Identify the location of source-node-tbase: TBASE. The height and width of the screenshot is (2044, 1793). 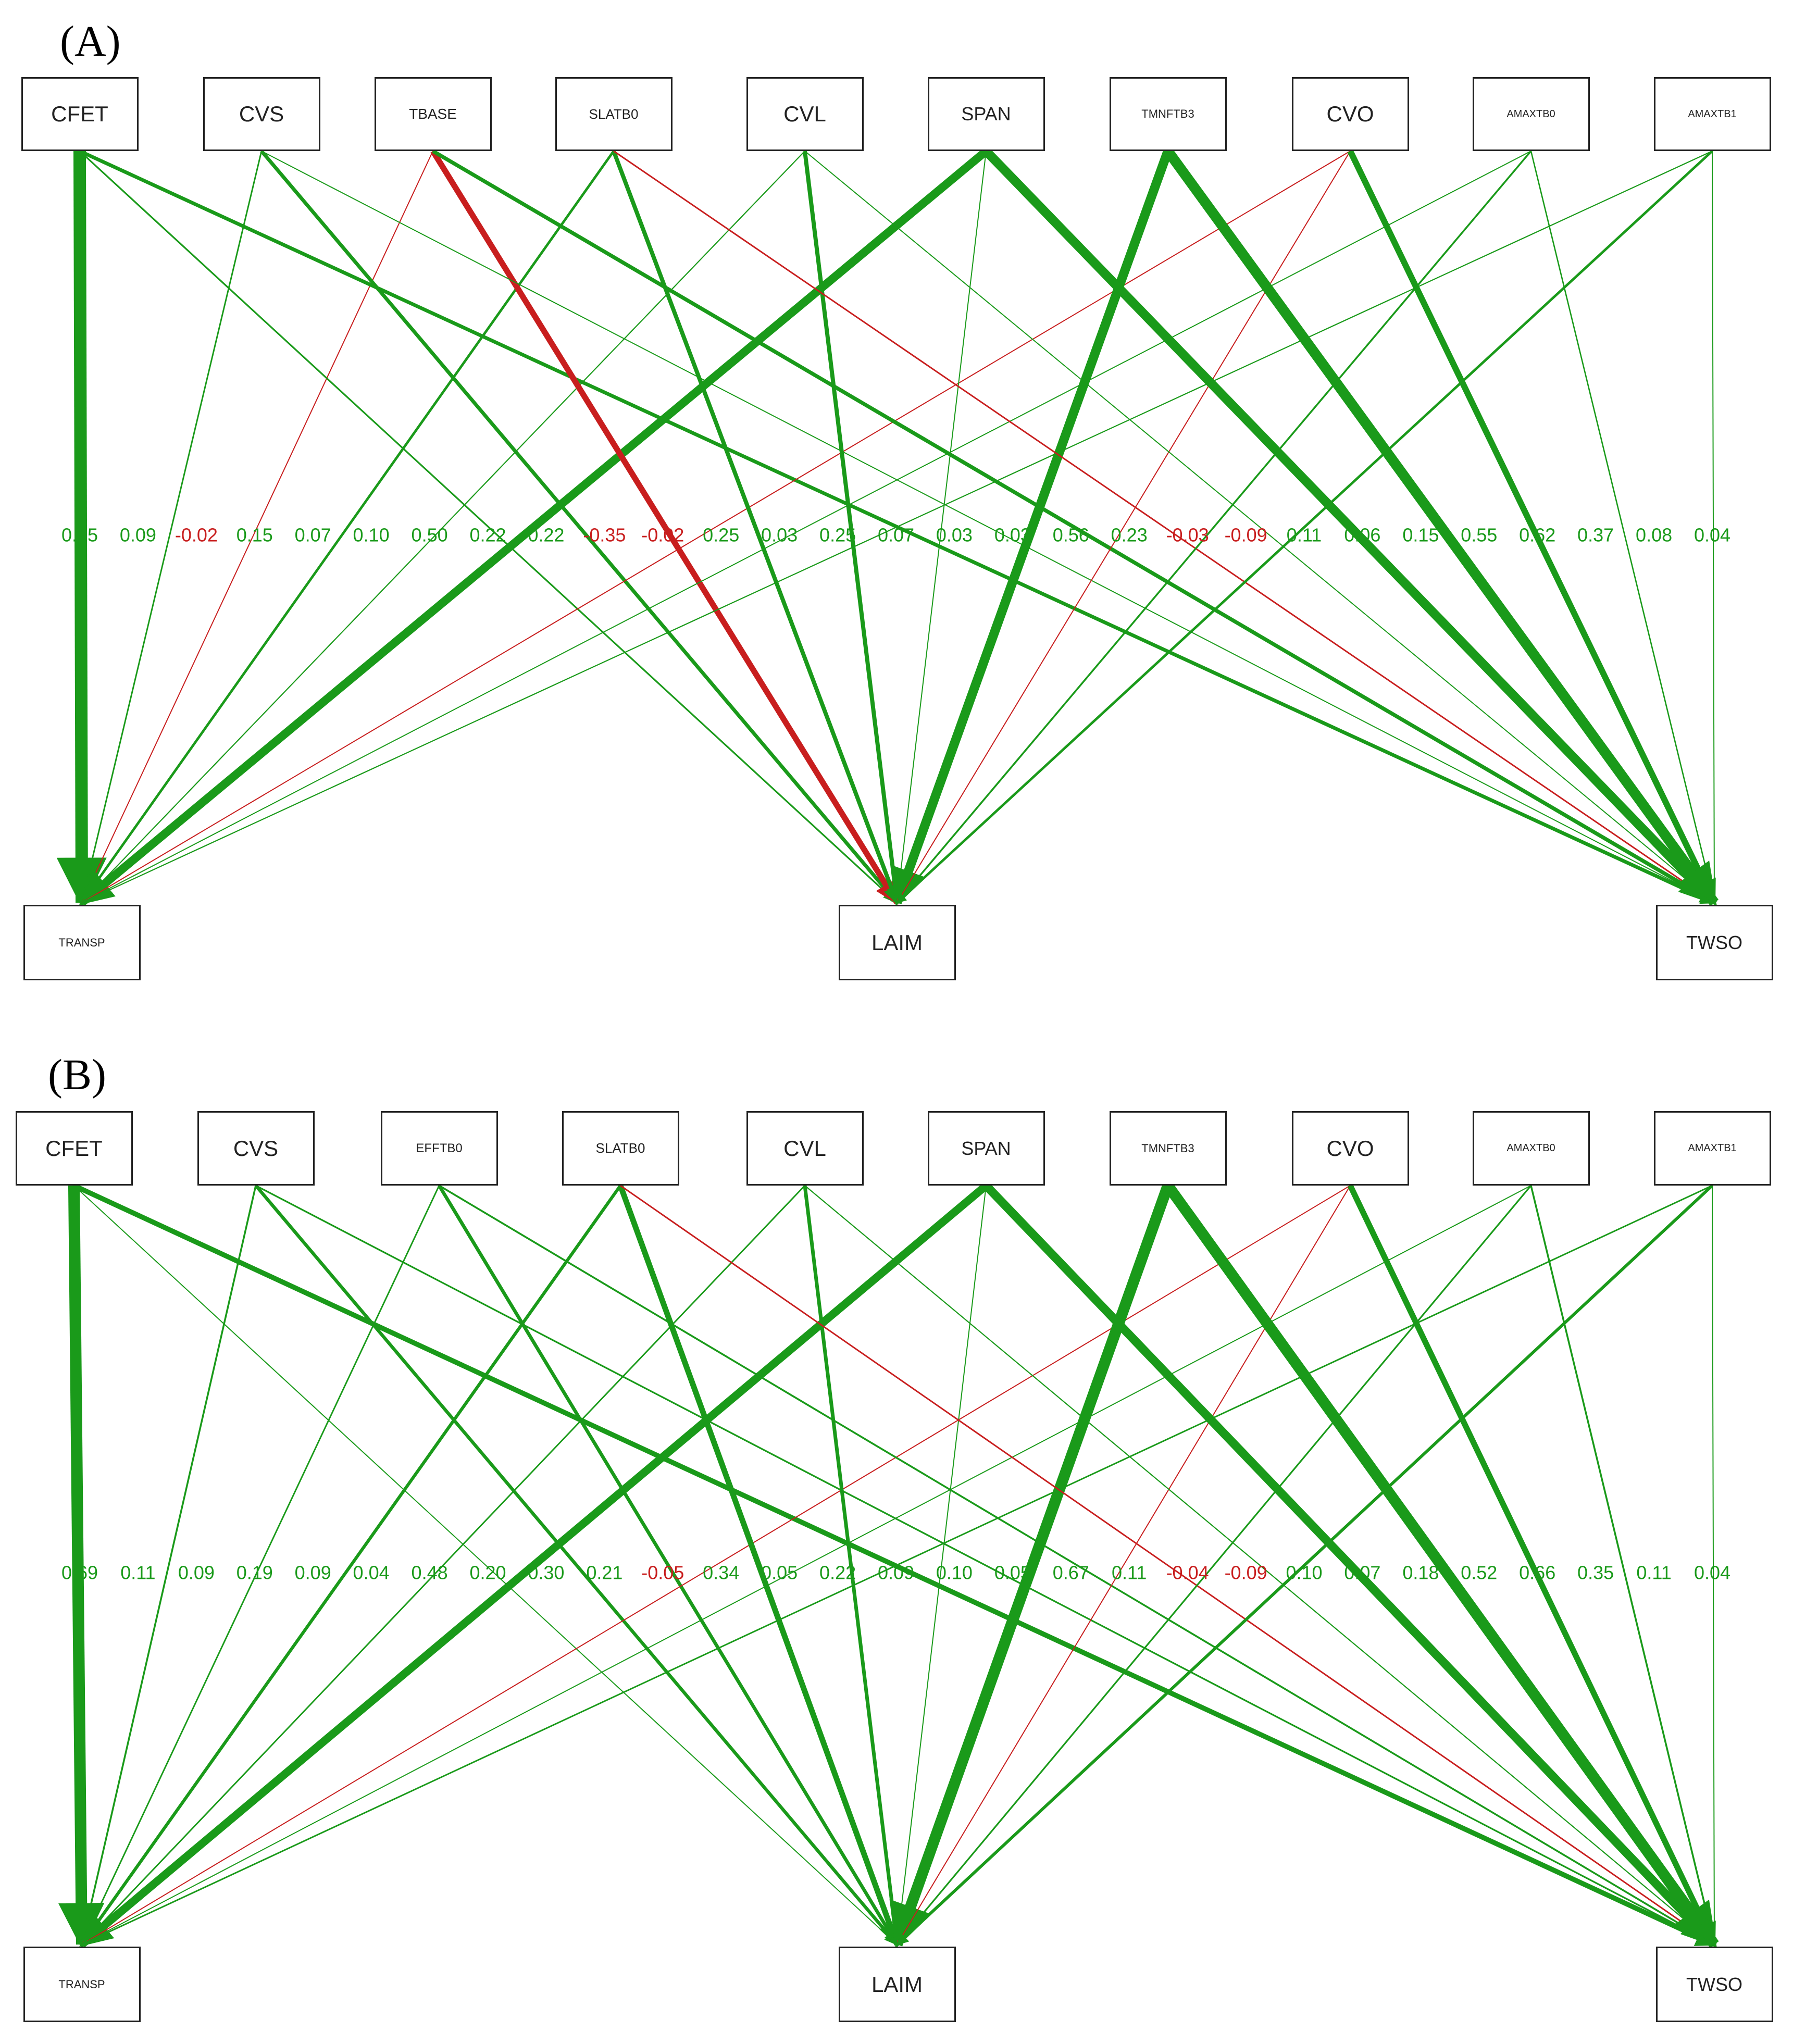
(433, 114).